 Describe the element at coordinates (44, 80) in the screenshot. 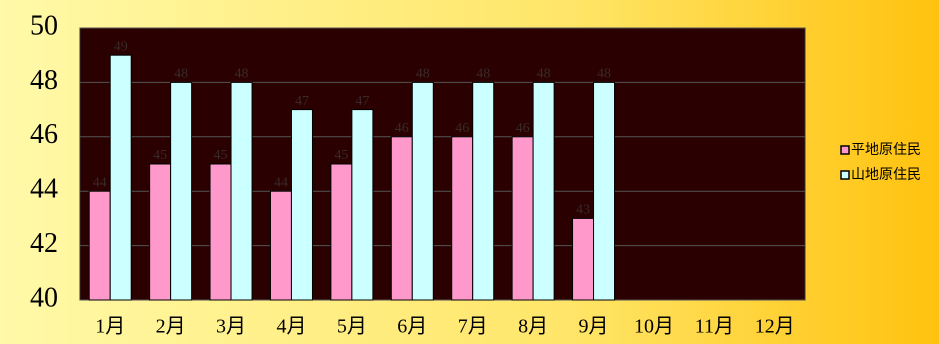

I see `y-tick-label: 48` at that location.